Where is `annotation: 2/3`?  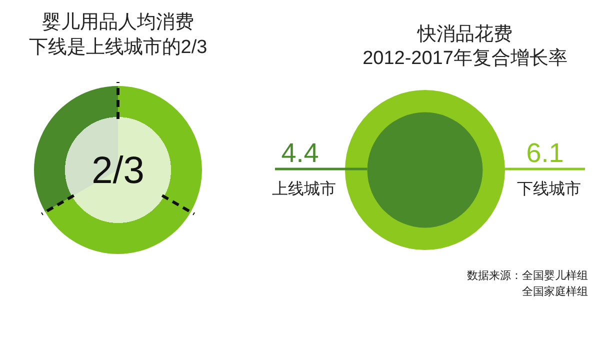 annotation: 2/3 is located at coordinates (118, 171).